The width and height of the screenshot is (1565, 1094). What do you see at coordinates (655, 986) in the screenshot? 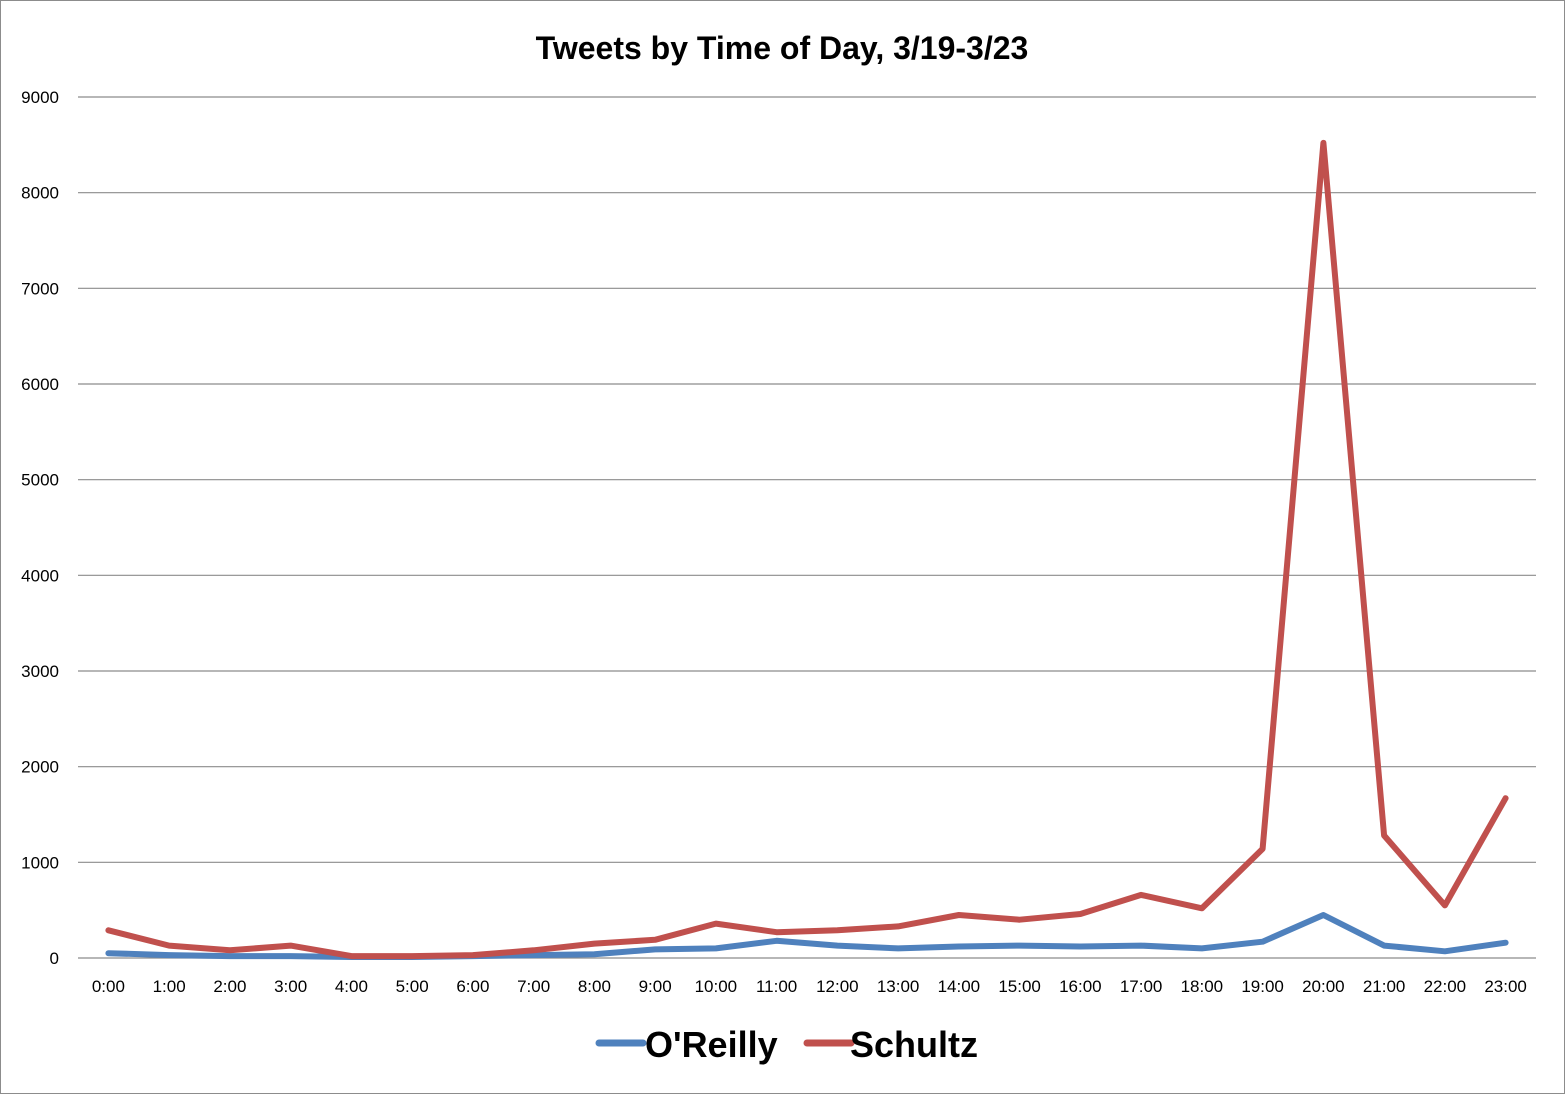
I see `x-tick-label: 9:00` at bounding box center [655, 986].